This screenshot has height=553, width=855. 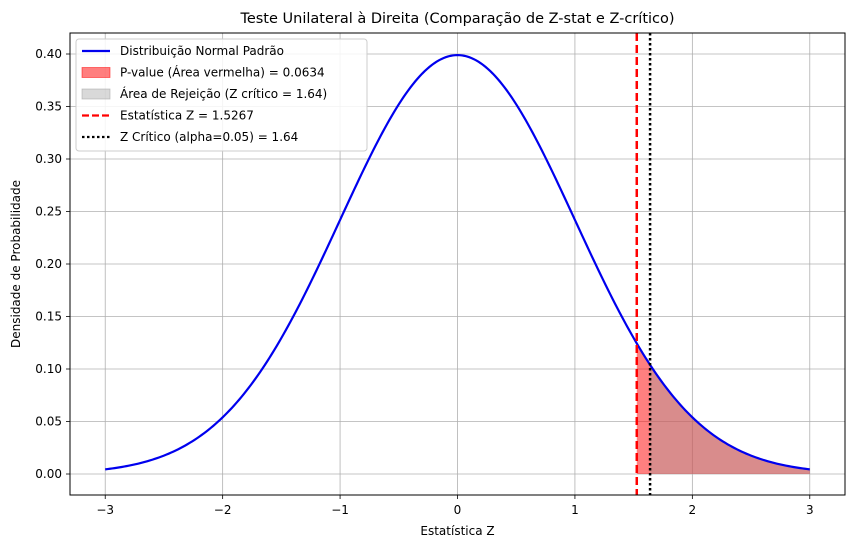 What do you see at coordinates (643, 264) in the screenshot?
I see `vertical-lines` at bounding box center [643, 264].